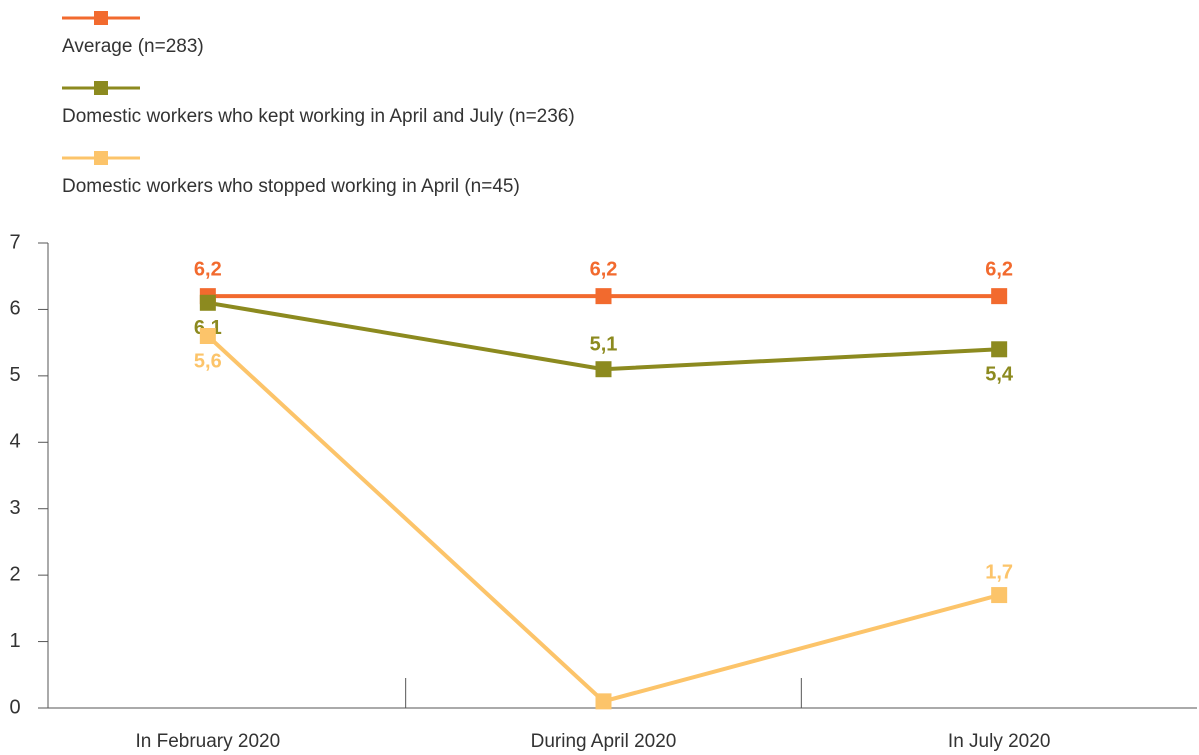 This screenshot has width=1199, height=755. I want to click on y-tick-label: 5, so click(14, 375).